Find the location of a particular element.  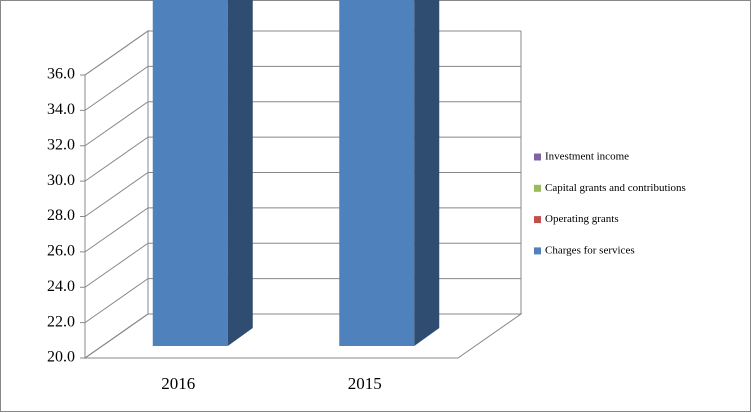

y-tick-label: 34.0 is located at coordinates (61, 109).